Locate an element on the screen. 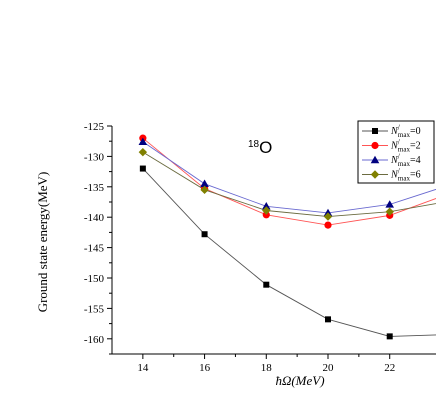  x-tick-label: 20 is located at coordinates (329, 368).